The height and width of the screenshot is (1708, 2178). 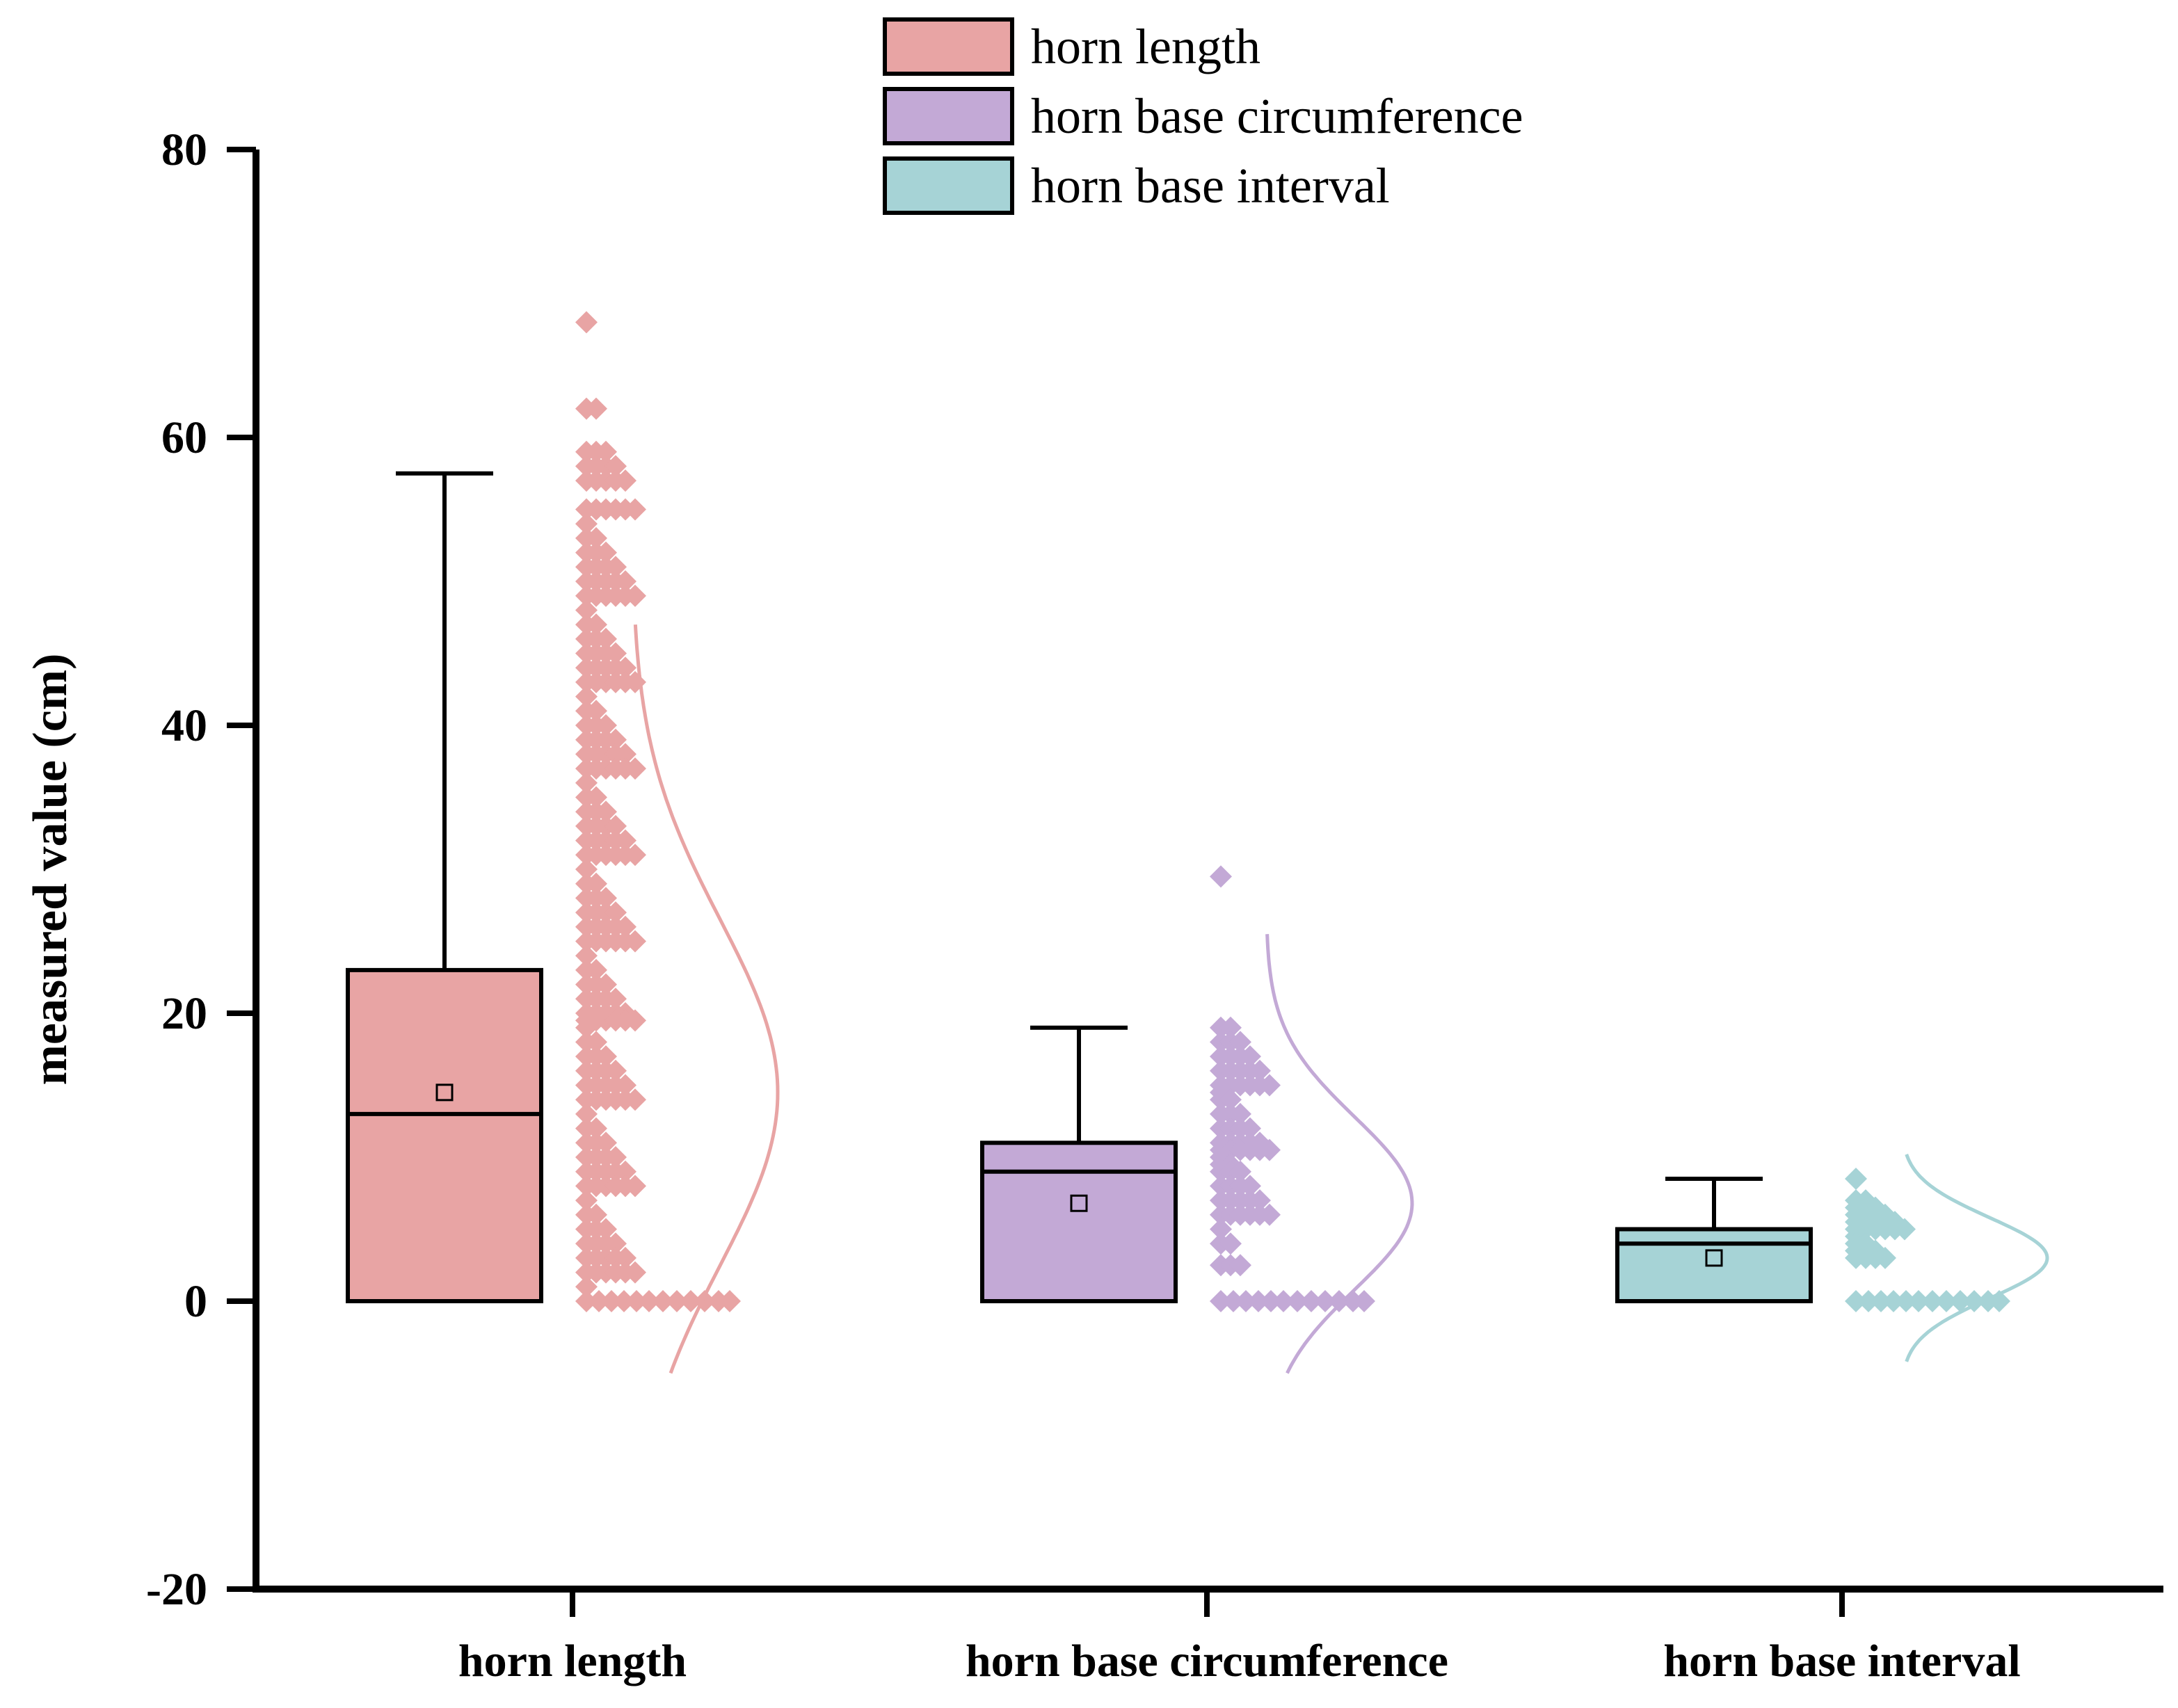 What do you see at coordinates (1079, 1203) in the screenshot?
I see `mean-marker` at bounding box center [1079, 1203].